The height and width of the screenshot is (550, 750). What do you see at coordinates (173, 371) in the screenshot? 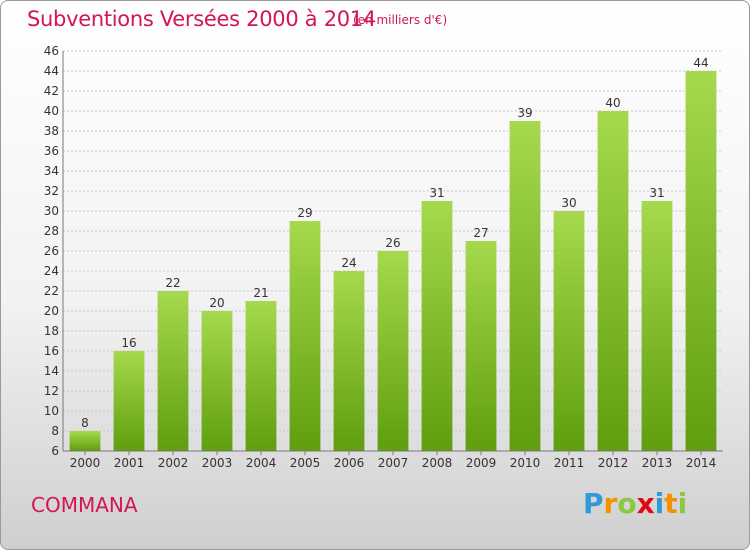
I see `bar-2002` at bounding box center [173, 371].